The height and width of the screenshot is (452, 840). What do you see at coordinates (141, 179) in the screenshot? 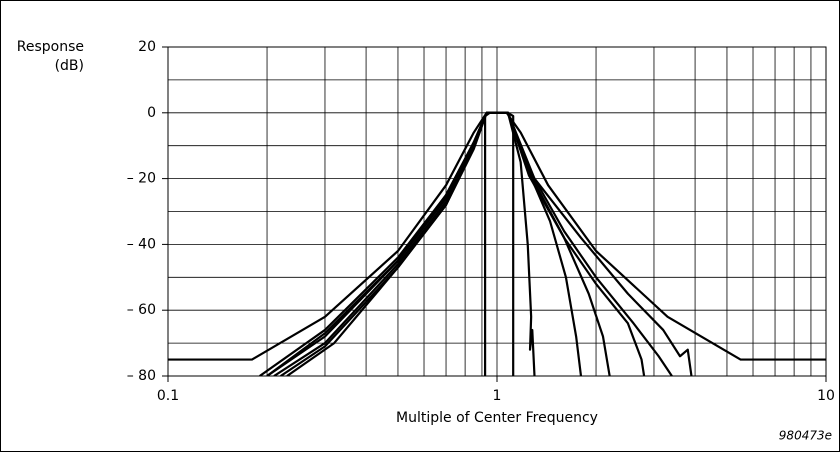
I see `y-tick-label: – 20` at bounding box center [141, 179].